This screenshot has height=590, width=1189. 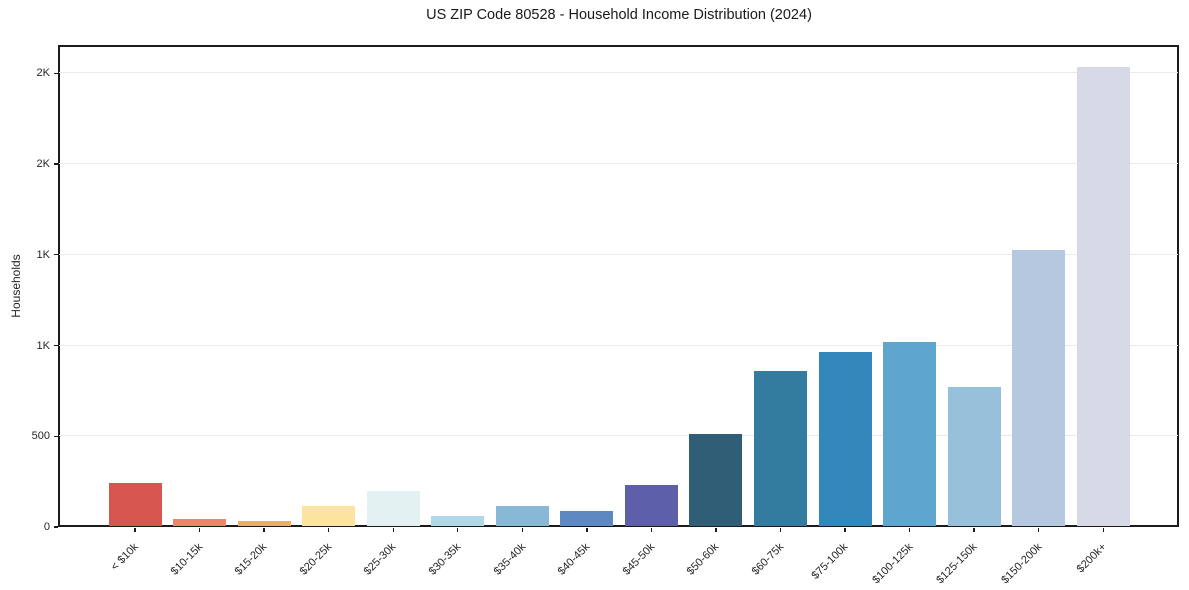 I want to click on bar-50-60k, so click(x=716, y=480).